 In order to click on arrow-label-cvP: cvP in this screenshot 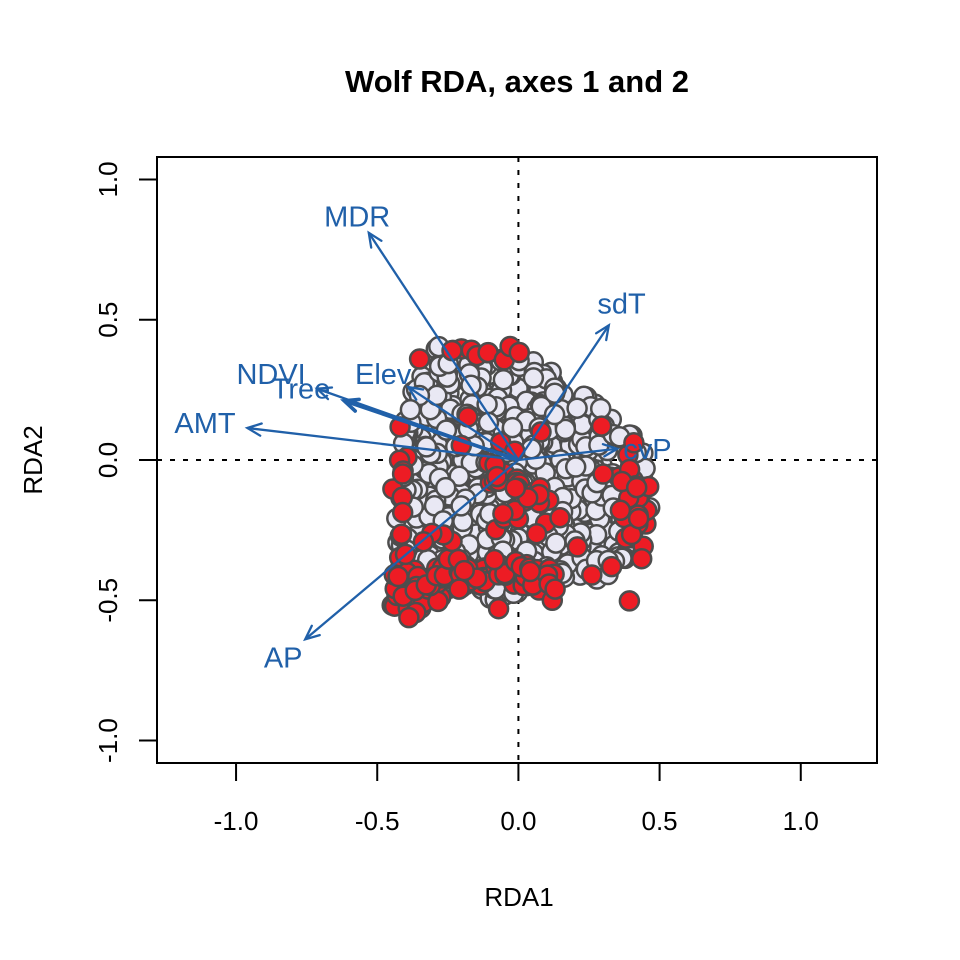, I will do `click(647, 450)`.